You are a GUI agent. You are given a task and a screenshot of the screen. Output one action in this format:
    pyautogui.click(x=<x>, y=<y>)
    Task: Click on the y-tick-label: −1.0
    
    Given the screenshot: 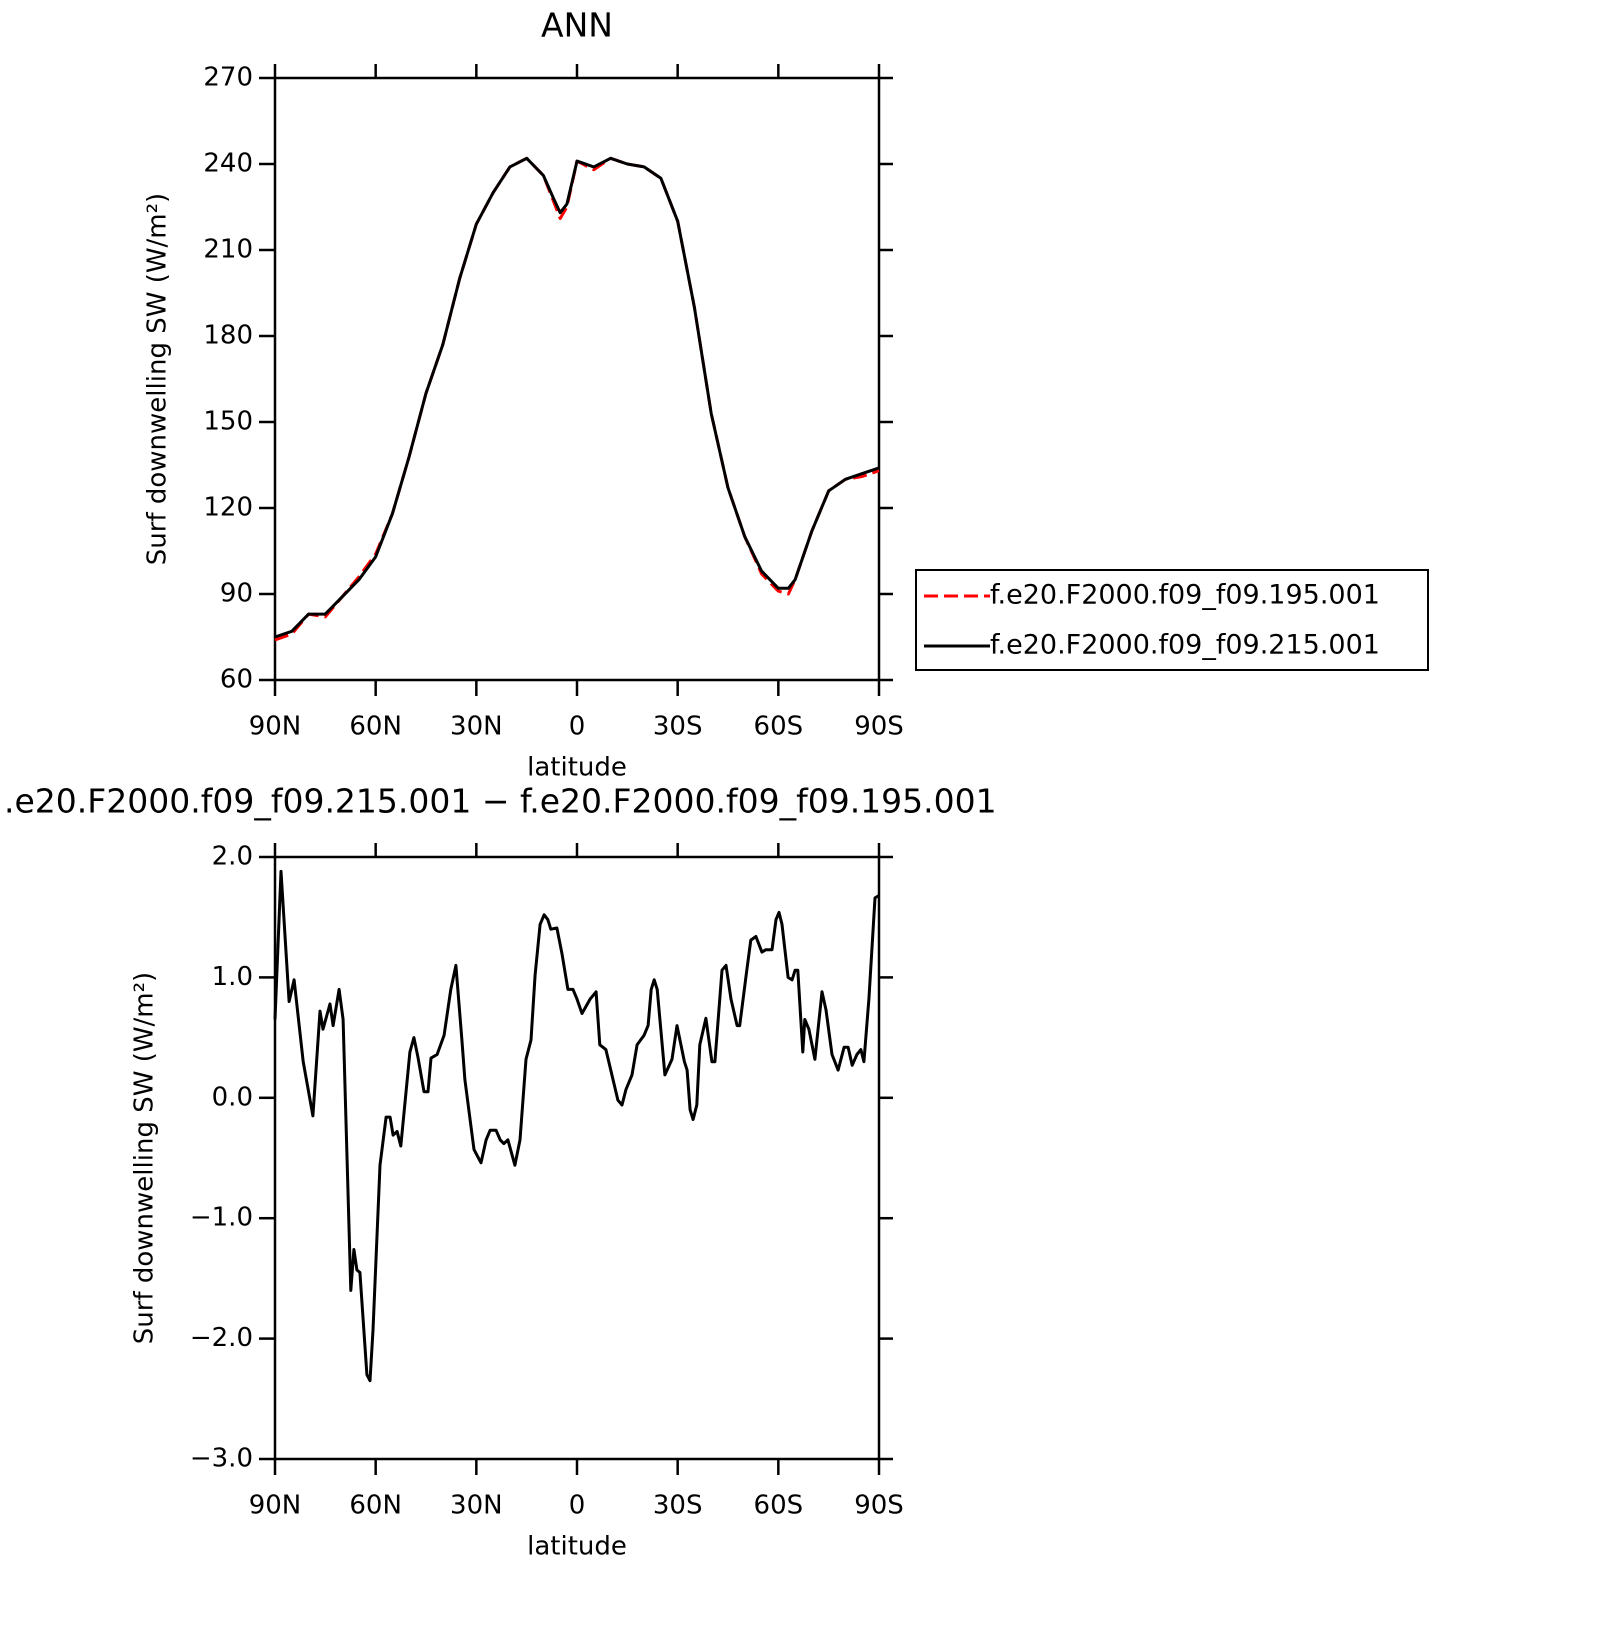 What is the action you would take?
    pyautogui.click(x=221, y=1218)
    